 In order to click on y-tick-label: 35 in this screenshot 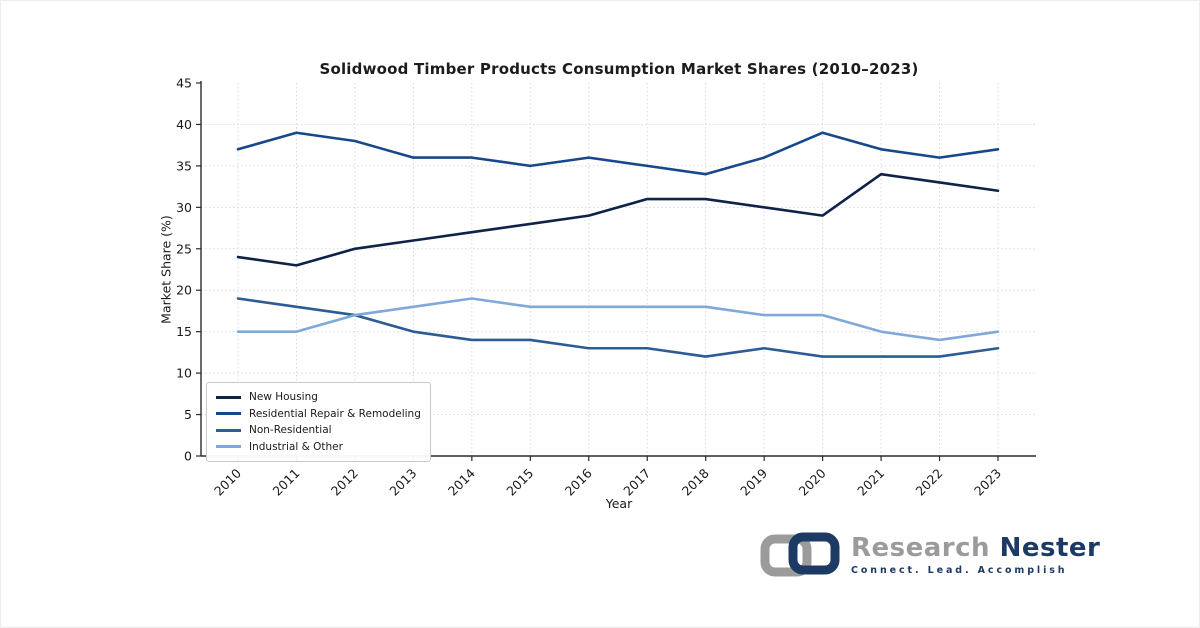, I will do `click(184, 165)`.